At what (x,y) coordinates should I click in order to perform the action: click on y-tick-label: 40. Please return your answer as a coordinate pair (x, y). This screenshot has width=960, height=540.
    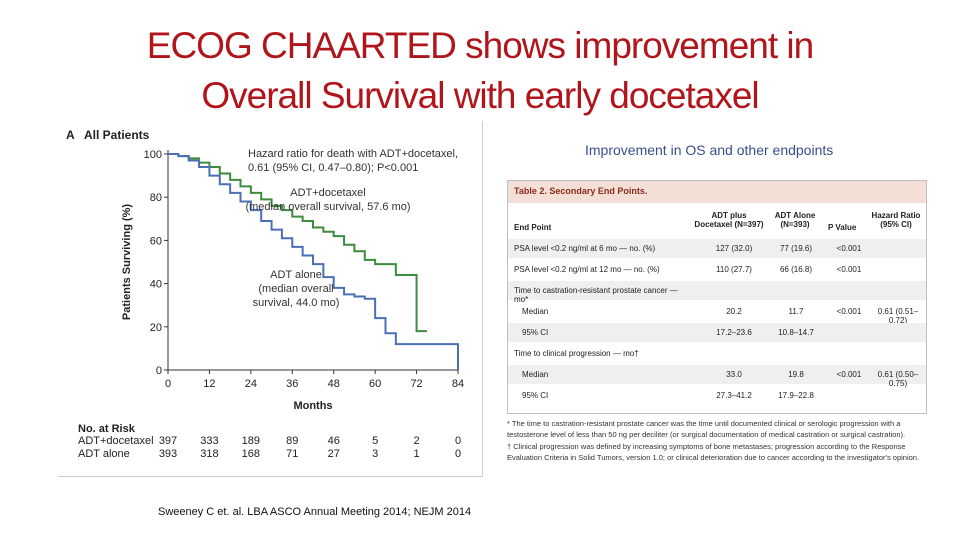
    Looking at the image, I should click on (156, 285).